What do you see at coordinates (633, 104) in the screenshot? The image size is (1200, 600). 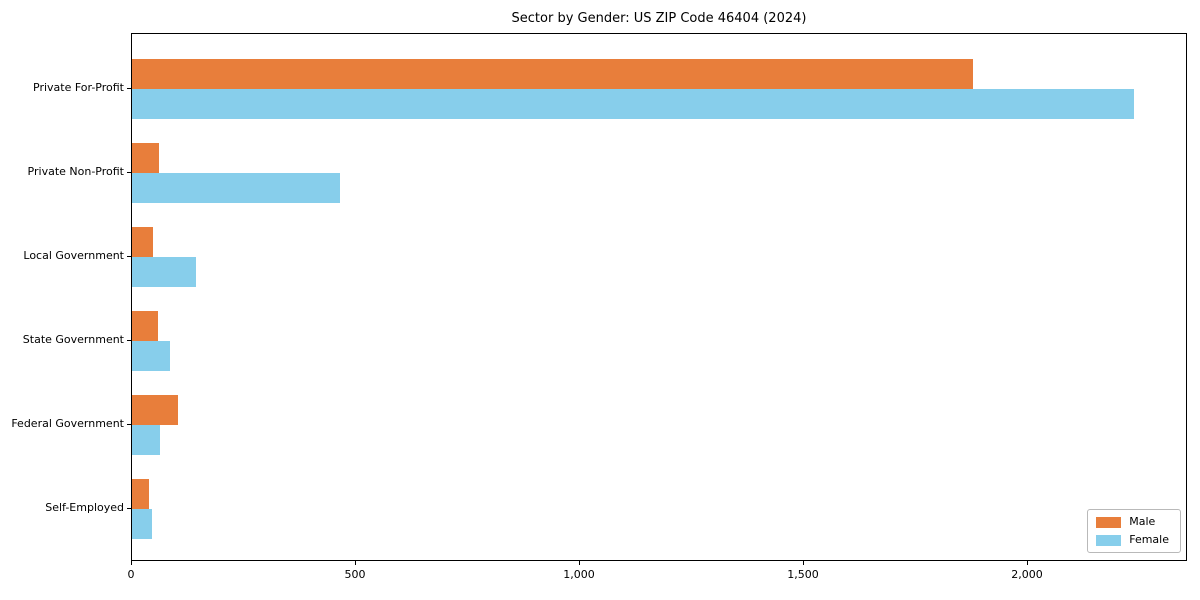 I see `bar-female-private-for-profit` at bounding box center [633, 104].